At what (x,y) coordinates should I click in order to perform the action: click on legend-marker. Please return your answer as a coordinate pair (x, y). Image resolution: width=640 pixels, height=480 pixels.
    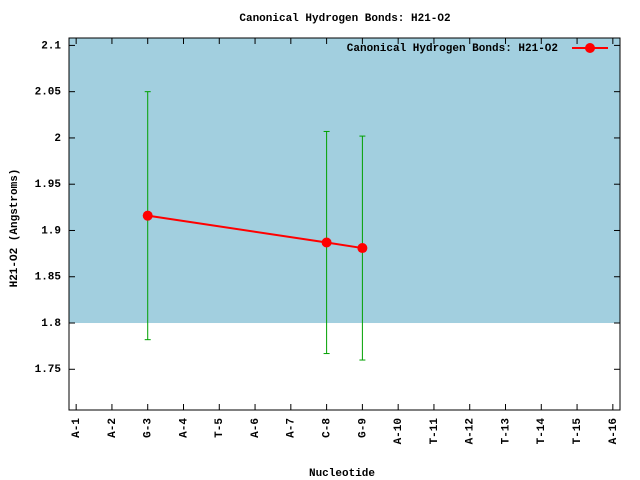
    Looking at the image, I should click on (590, 48).